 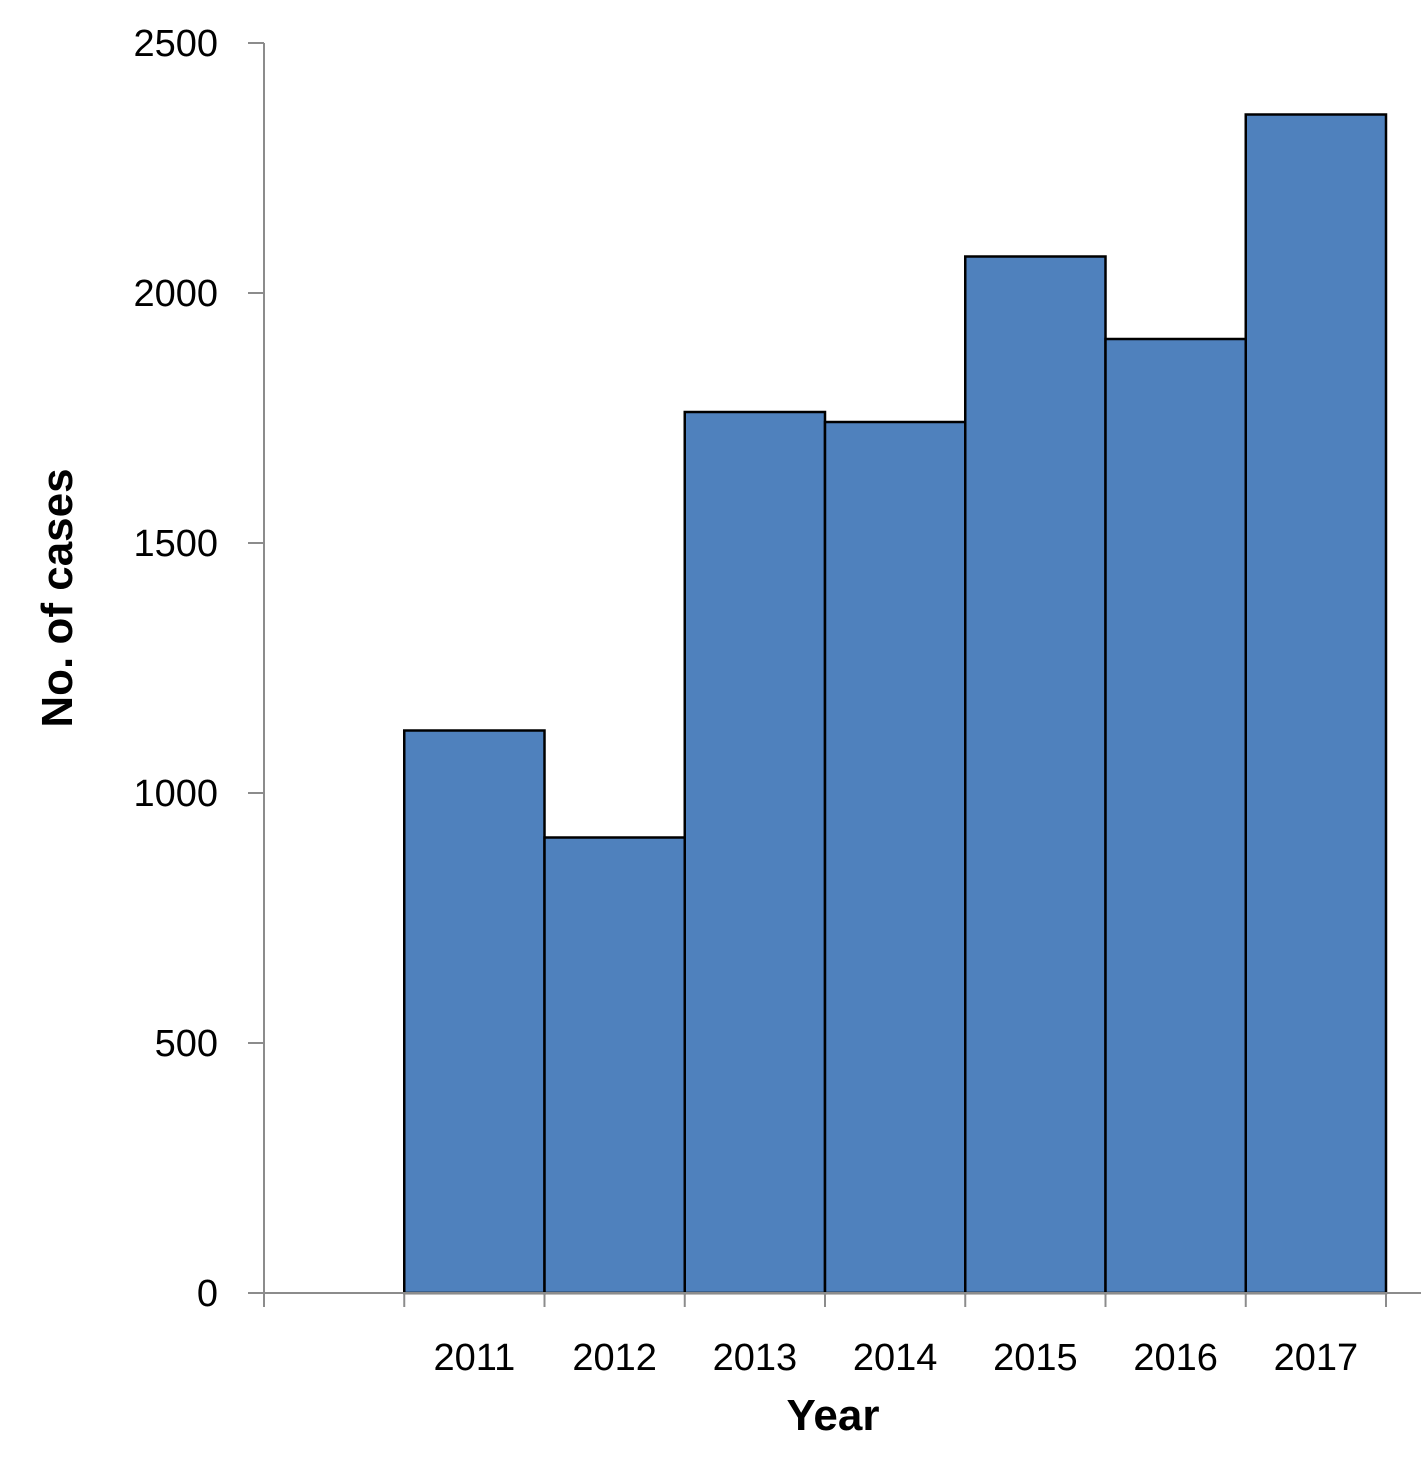 What do you see at coordinates (175, 544) in the screenshot?
I see `y-tick-label: 1500` at bounding box center [175, 544].